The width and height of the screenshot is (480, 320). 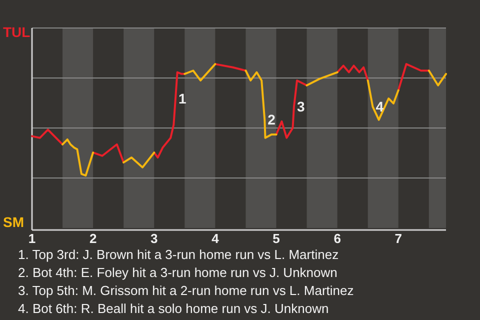 I want to click on text: 2. Bot 4th: E. Foley hit a 3-run home run vs J. Unknown, so click(x=178, y=272).